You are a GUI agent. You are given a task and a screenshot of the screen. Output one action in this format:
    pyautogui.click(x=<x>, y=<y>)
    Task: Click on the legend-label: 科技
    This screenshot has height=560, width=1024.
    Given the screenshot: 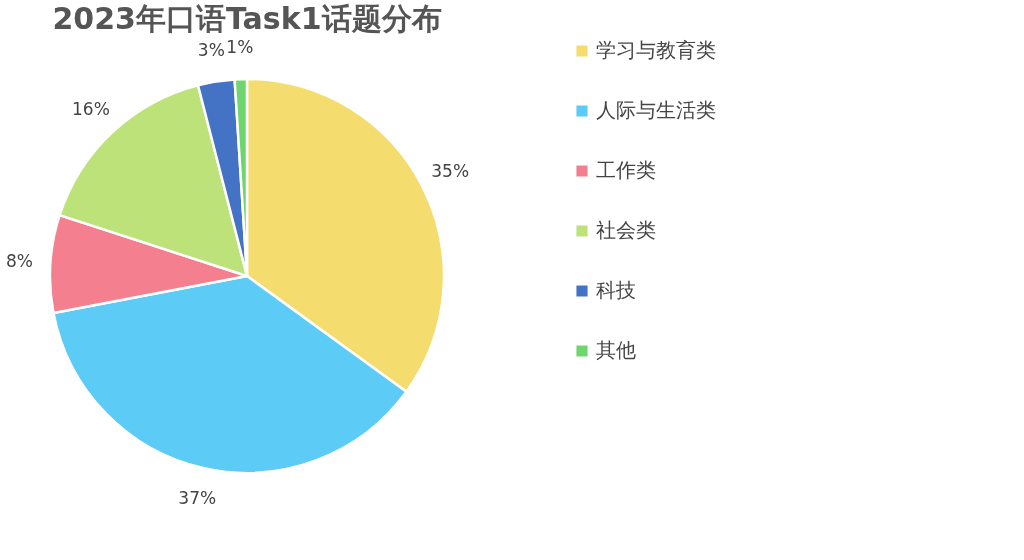 What is the action you would take?
    pyautogui.click(x=616, y=290)
    